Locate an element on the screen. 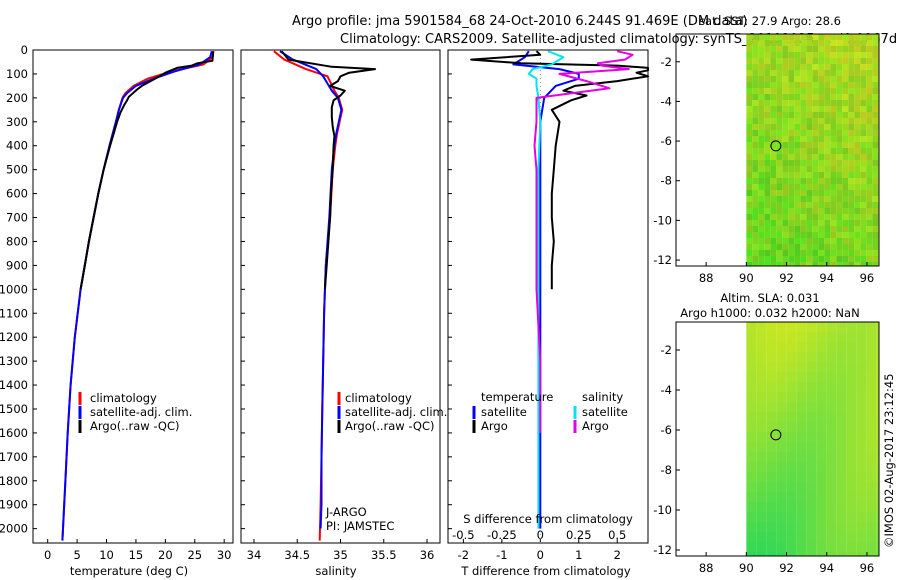 This screenshot has height=580, width=900. sst-map: 88 90 92 94 96 -2 -4 -6 -8 -10 -12 is located at coordinates (766, 159).